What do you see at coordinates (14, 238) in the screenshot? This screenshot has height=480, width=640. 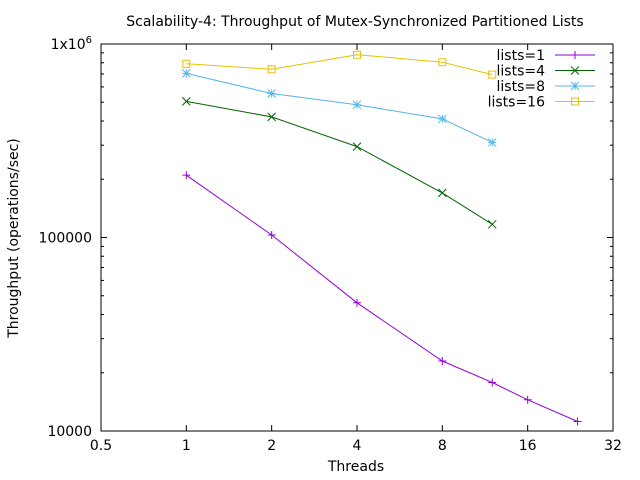 I see `y-axis-label: Throughput (operations/sec)` at bounding box center [14, 238].